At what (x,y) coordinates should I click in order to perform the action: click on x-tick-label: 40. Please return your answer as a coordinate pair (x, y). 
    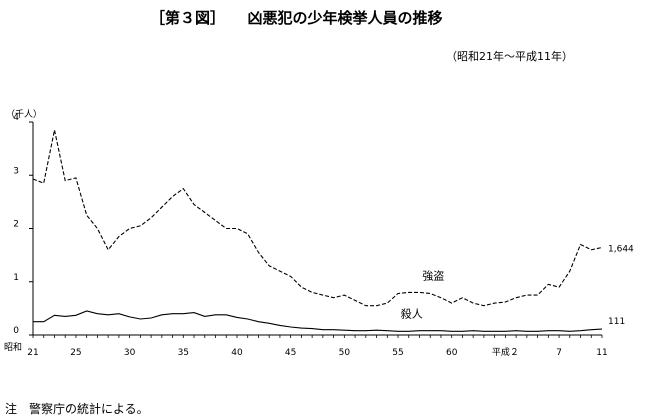
    Looking at the image, I should click on (237, 353).